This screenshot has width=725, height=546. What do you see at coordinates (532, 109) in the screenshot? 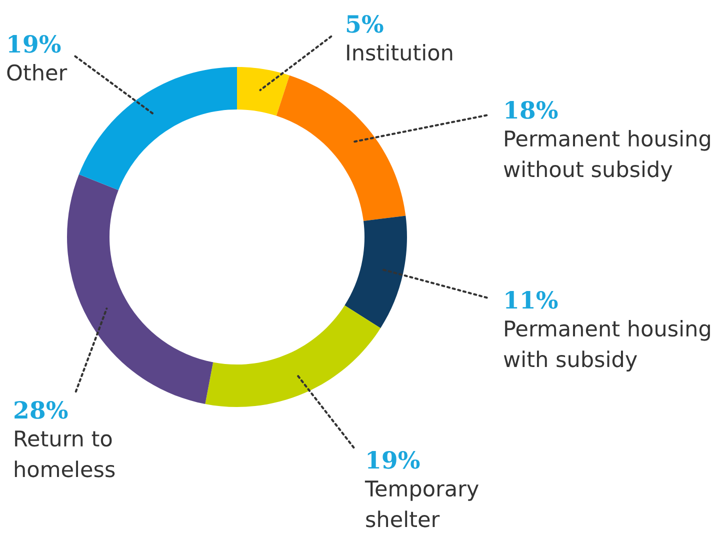
I see `data-label: 18%` at bounding box center [532, 109].